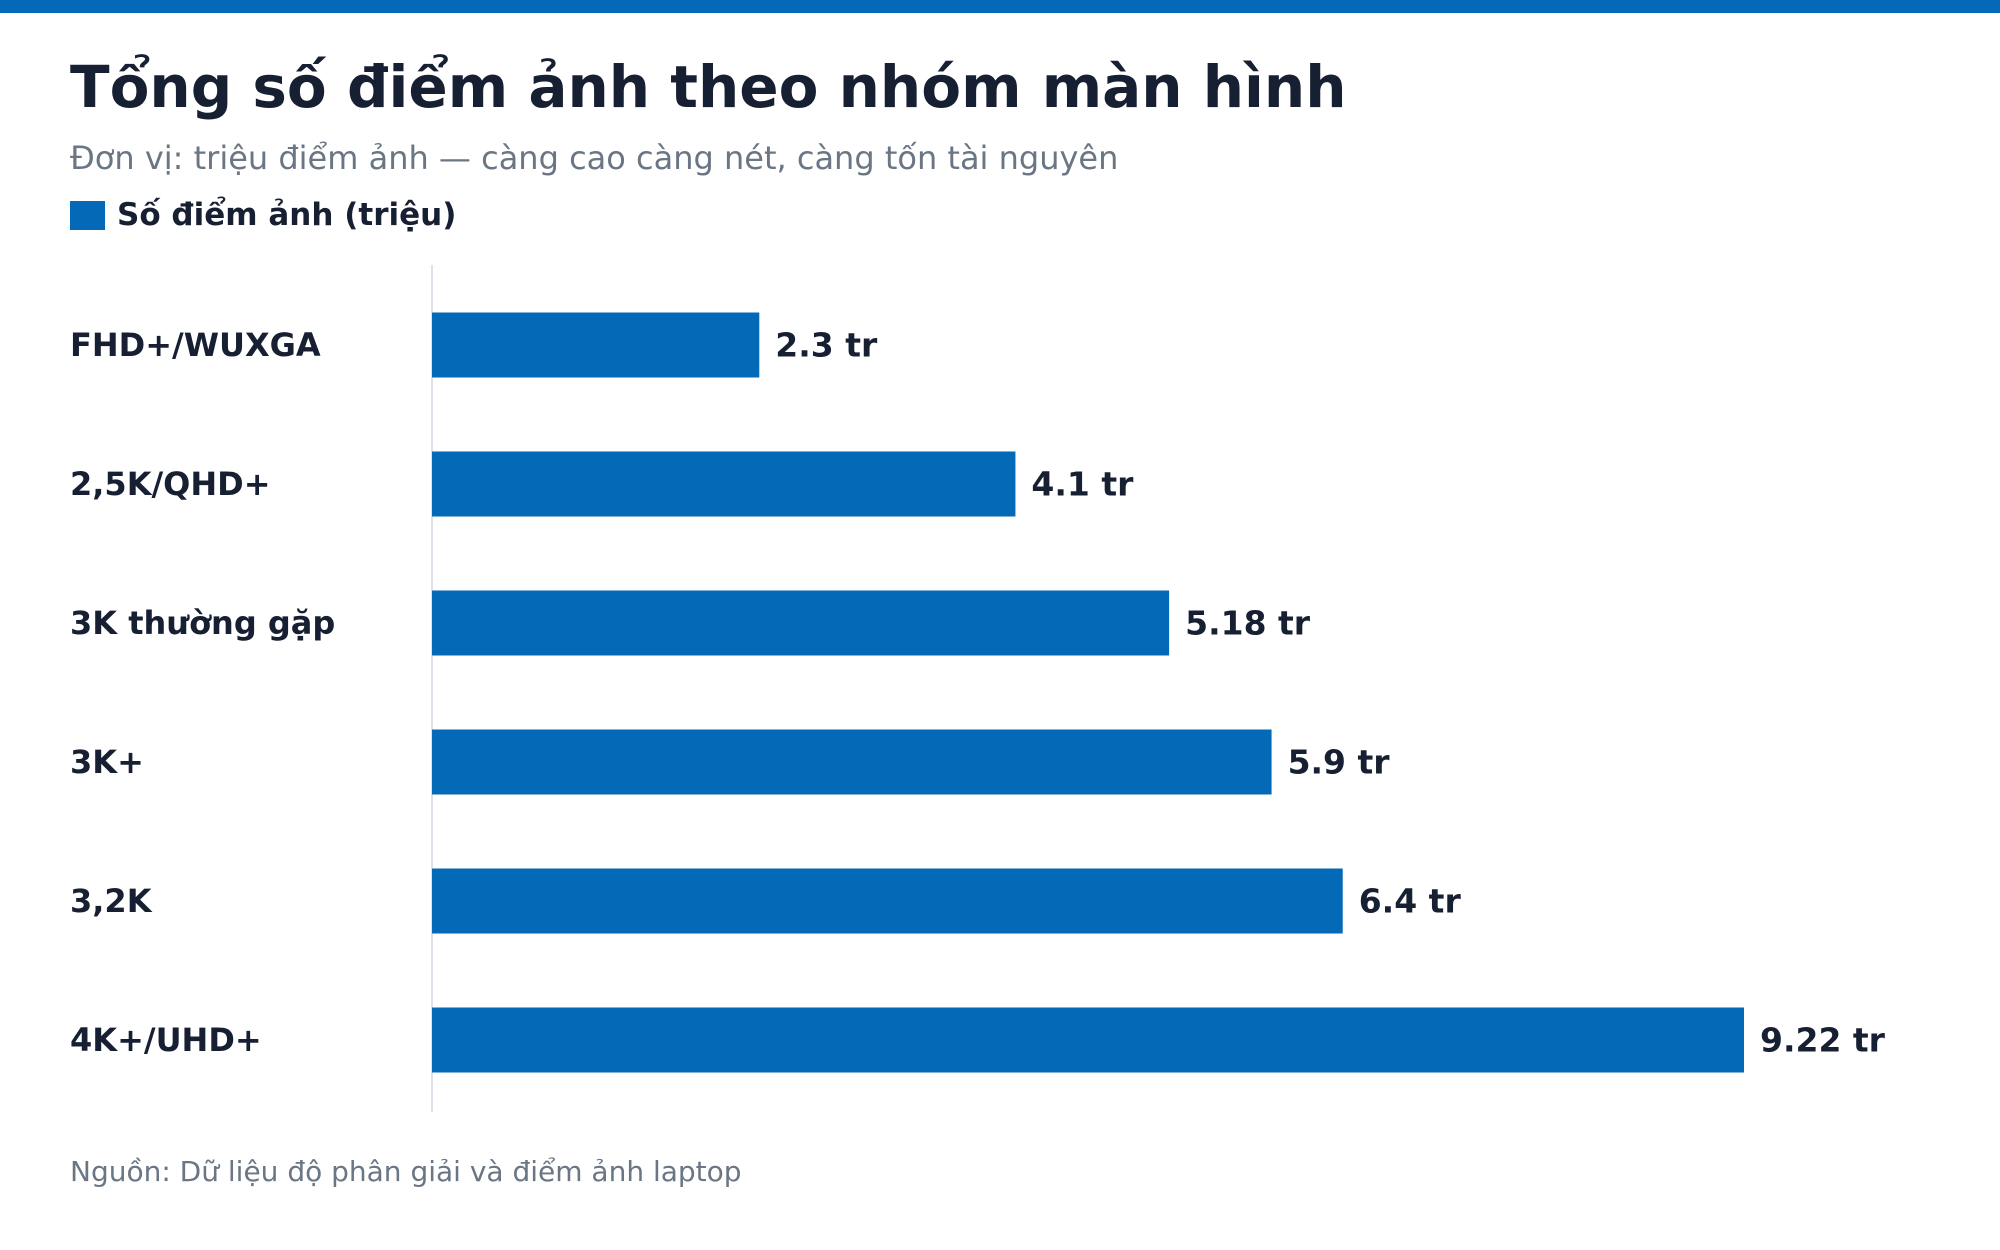 This screenshot has width=2000, height=1250. I want to click on legend-label: Số điểm ảnh (triệu), so click(287, 215).